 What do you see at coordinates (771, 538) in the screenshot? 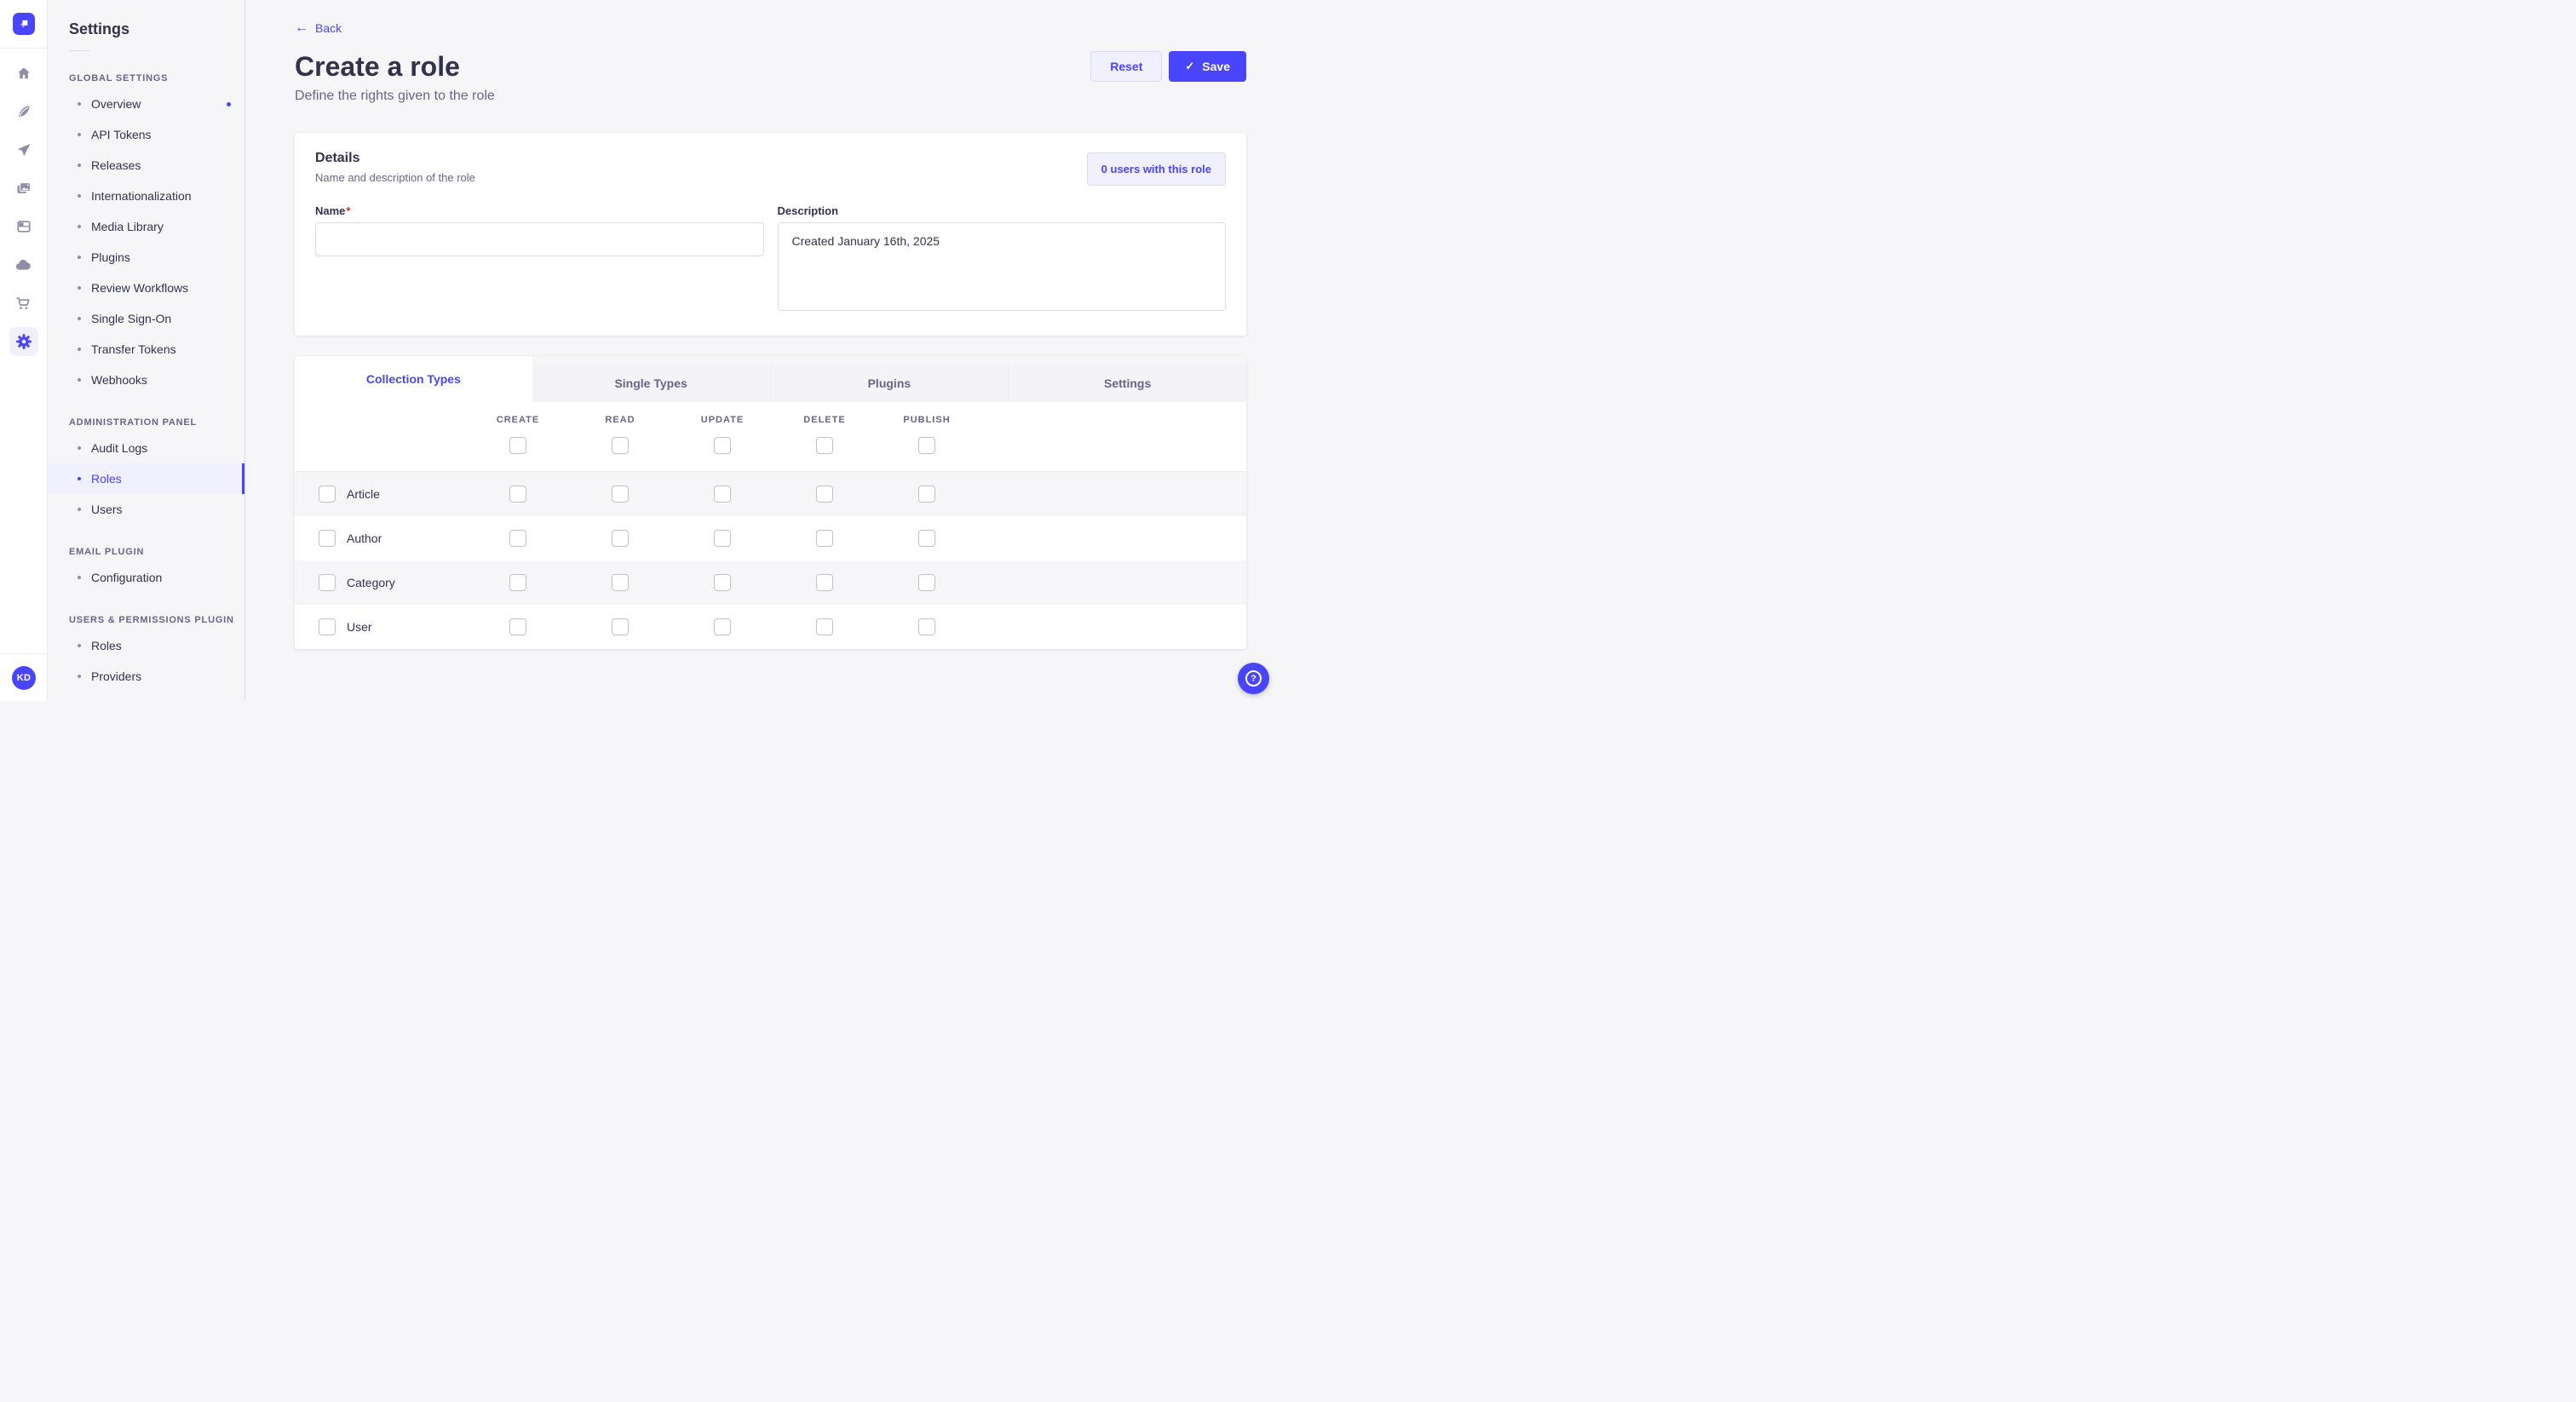
I see `table-row-author: Author` at bounding box center [771, 538].